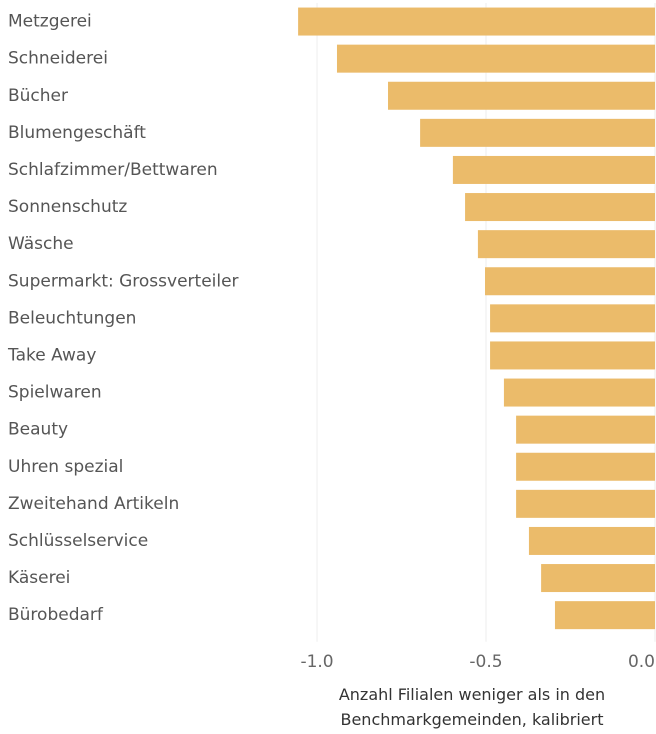 This screenshot has width=656, height=734. What do you see at coordinates (38, 96) in the screenshot?
I see `y-tick-label: Bücher` at bounding box center [38, 96].